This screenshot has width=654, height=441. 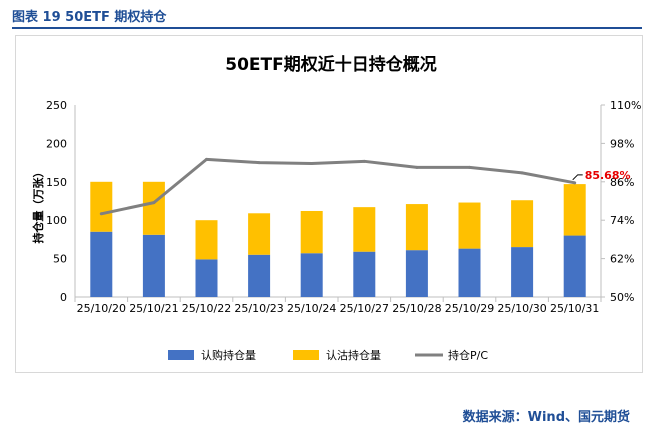 I want to click on x-tick-label: 25/10/22, so click(x=206, y=308).